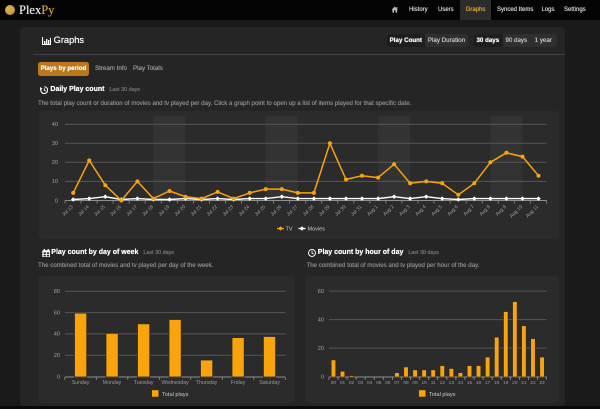 The width and height of the screenshot is (600, 409). I want to click on svg-text: Jul 28, so click(309, 211).